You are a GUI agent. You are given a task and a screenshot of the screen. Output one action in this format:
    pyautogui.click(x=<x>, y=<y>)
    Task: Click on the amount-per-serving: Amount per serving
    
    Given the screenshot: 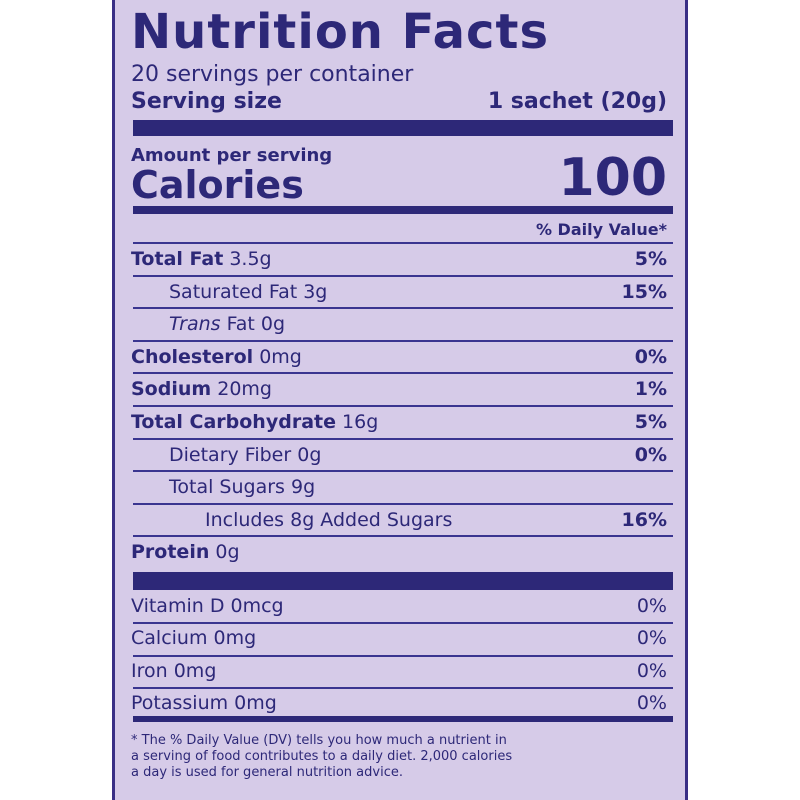 What is the action you would take?
    pyautogui.click(x=232, y=155)
    